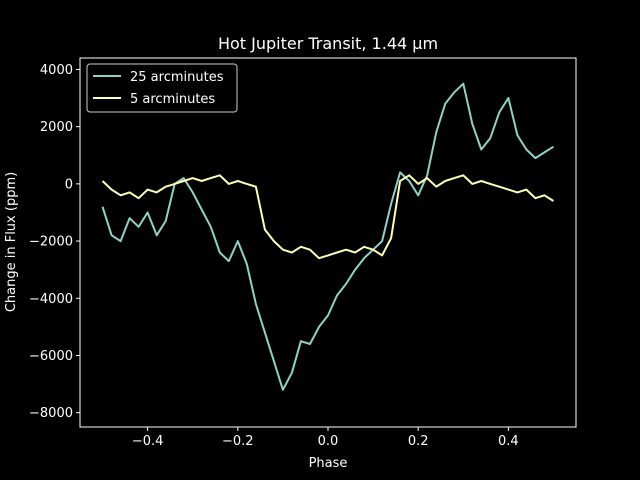 This screenshot has width=640, height=480. What do you see at coordinates (56, 70) in the screenshot?
I see `y-tick-label: 4000` at bounding box center [56, 70].